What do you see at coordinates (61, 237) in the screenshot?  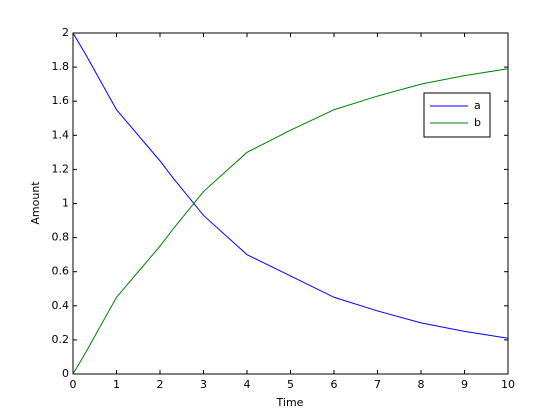 I see `y-tick-label: 0.8` at bounding box center [61, 237].